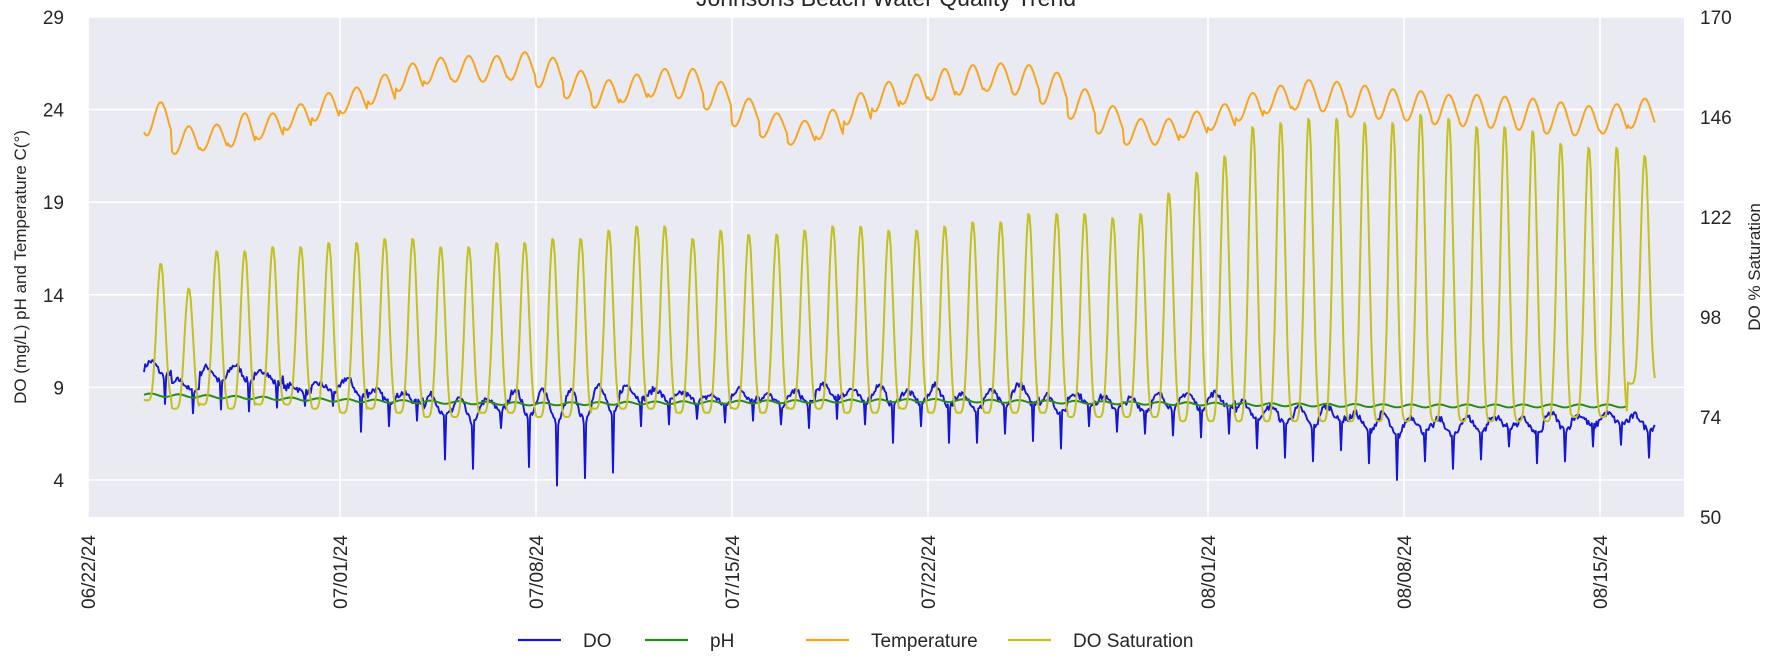 The width and height of the screenshot is (1787, 666). What do you see at coordinates (1601, 572) in the screenshot?
I see `x-tick-label: 08/15/24` at bounding box center [1601, 572].